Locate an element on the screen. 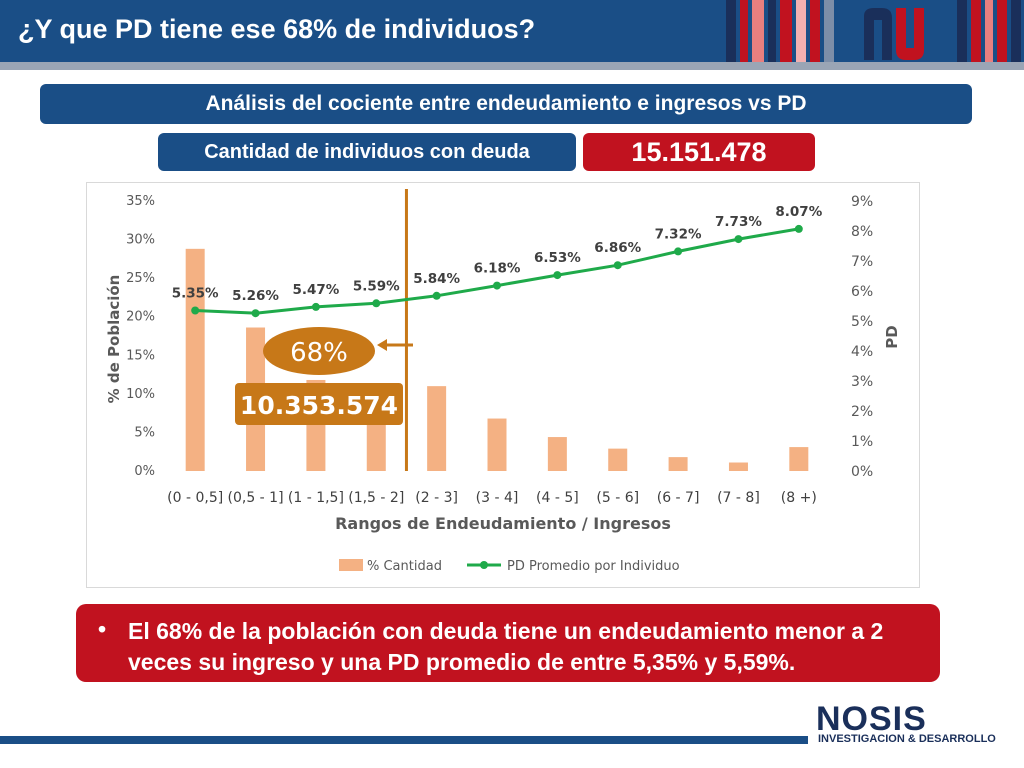 This screenshot has width=1024, height=768. y2-tick-label: 8% is located at coordinates (862, 232).